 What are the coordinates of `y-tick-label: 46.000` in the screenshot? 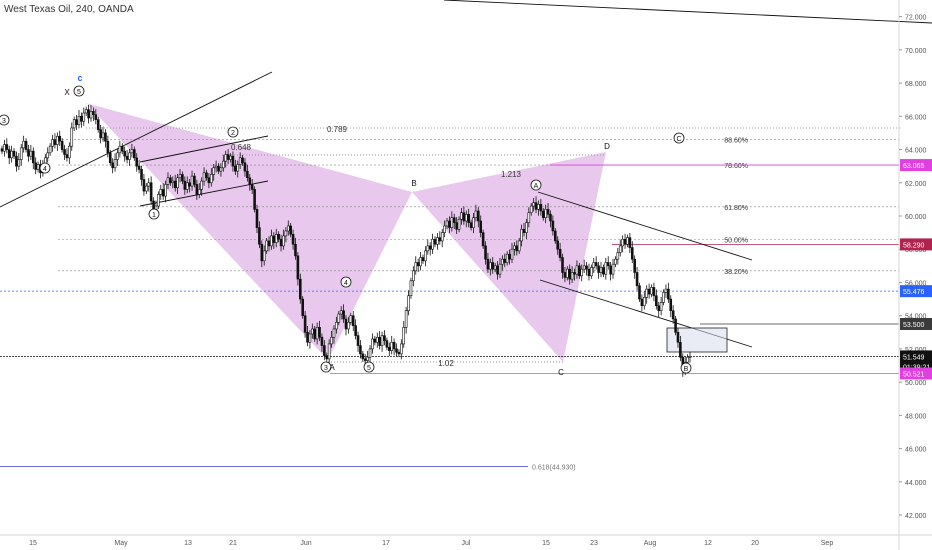 It's located at (916, 450).